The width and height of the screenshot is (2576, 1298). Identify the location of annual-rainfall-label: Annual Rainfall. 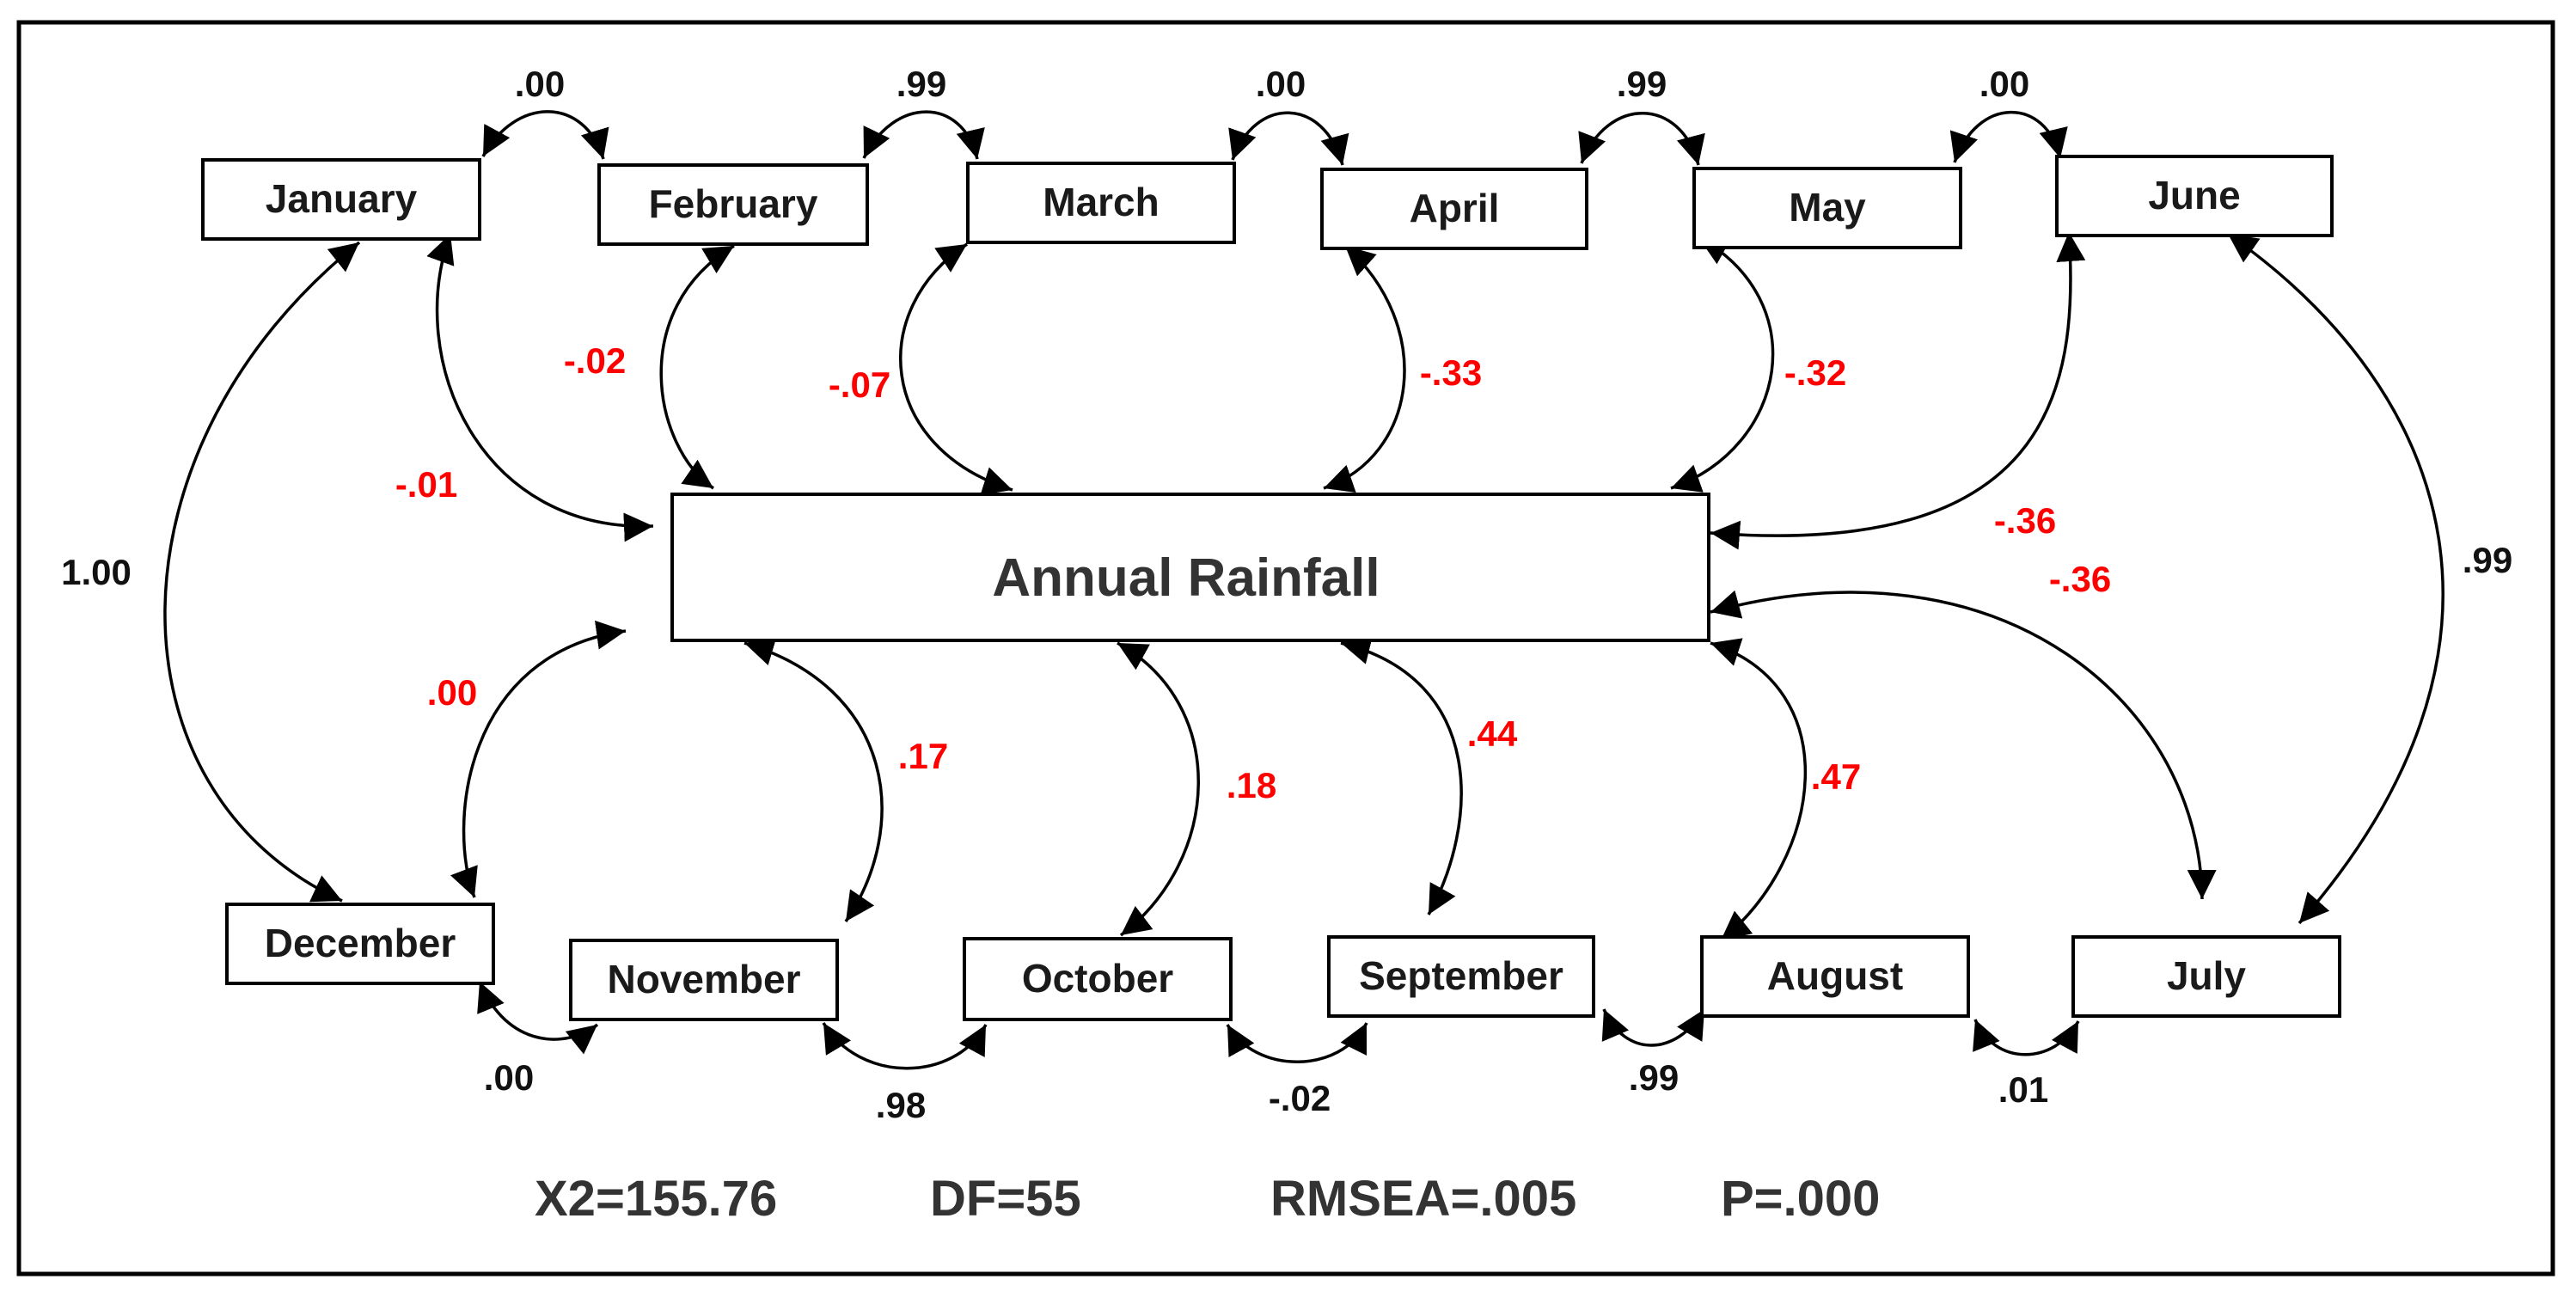
(1186, 578).